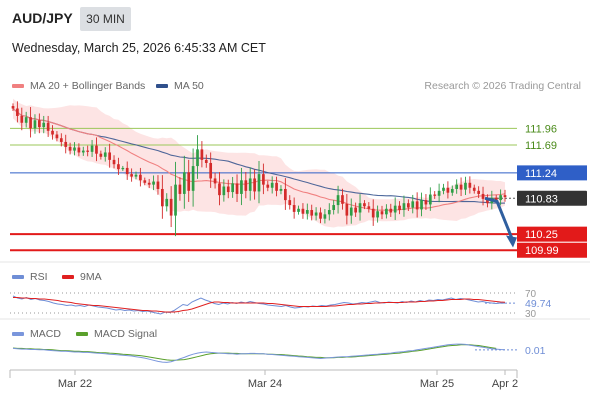 The height and width of the screenshot is (400, 590). What do you see at coordinates (259, 305) in the screenshot?
I see `rsi-ma-line` at bounding box center [259, 305].